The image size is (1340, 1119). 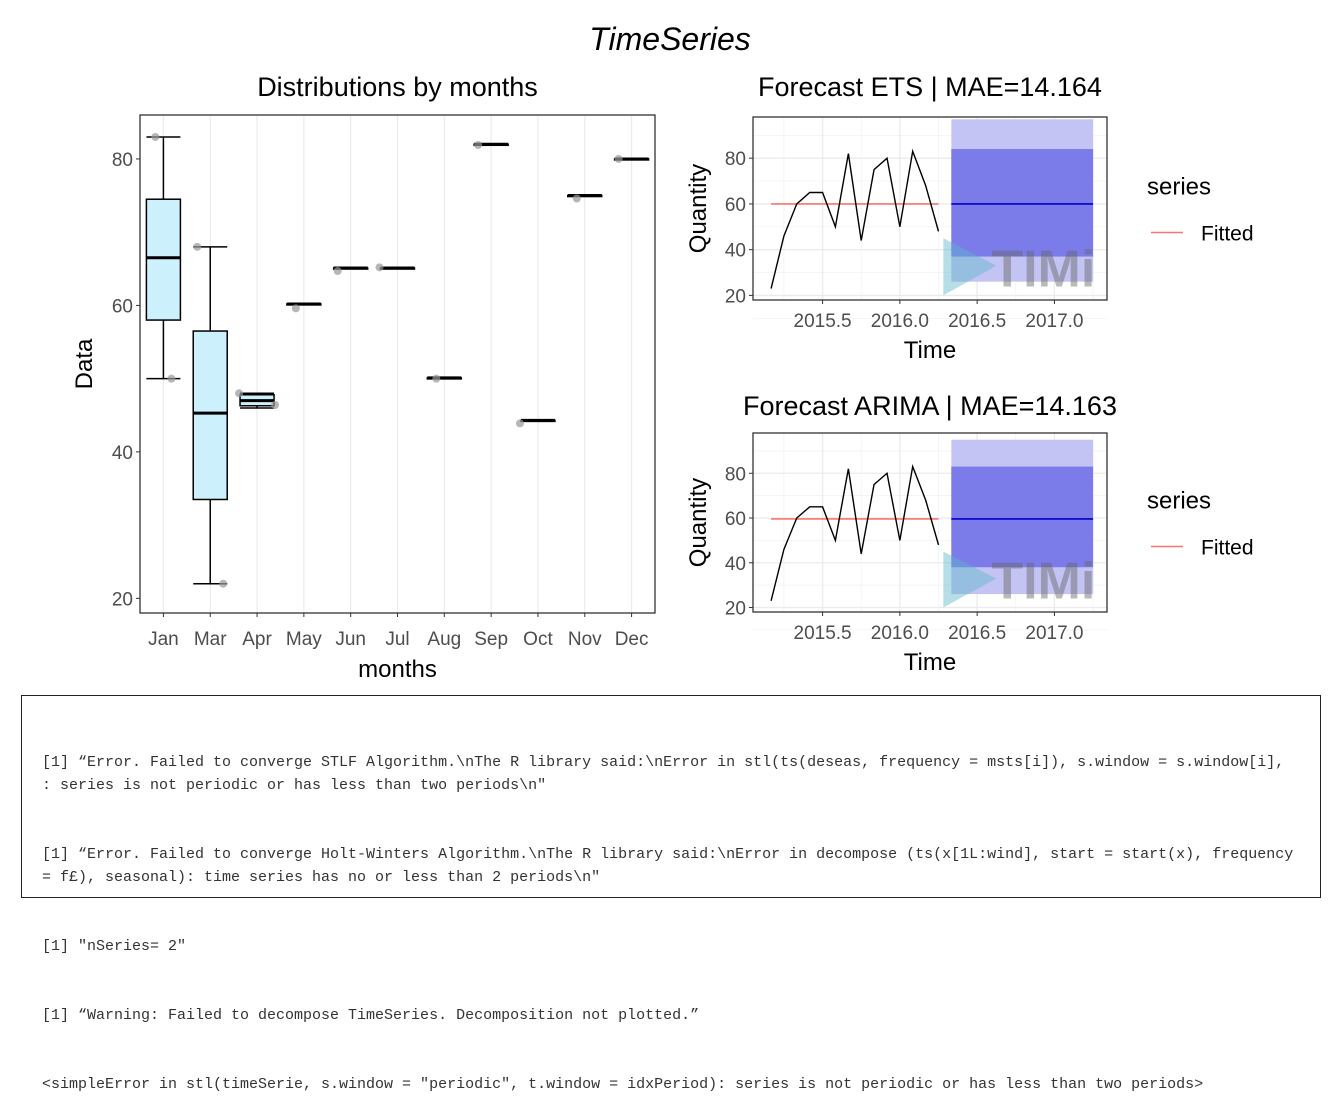 What do you see at coordinates (670, 39) in the screenshot?
I see `page-title: TimeSeries` at bounding box center [670, 39].